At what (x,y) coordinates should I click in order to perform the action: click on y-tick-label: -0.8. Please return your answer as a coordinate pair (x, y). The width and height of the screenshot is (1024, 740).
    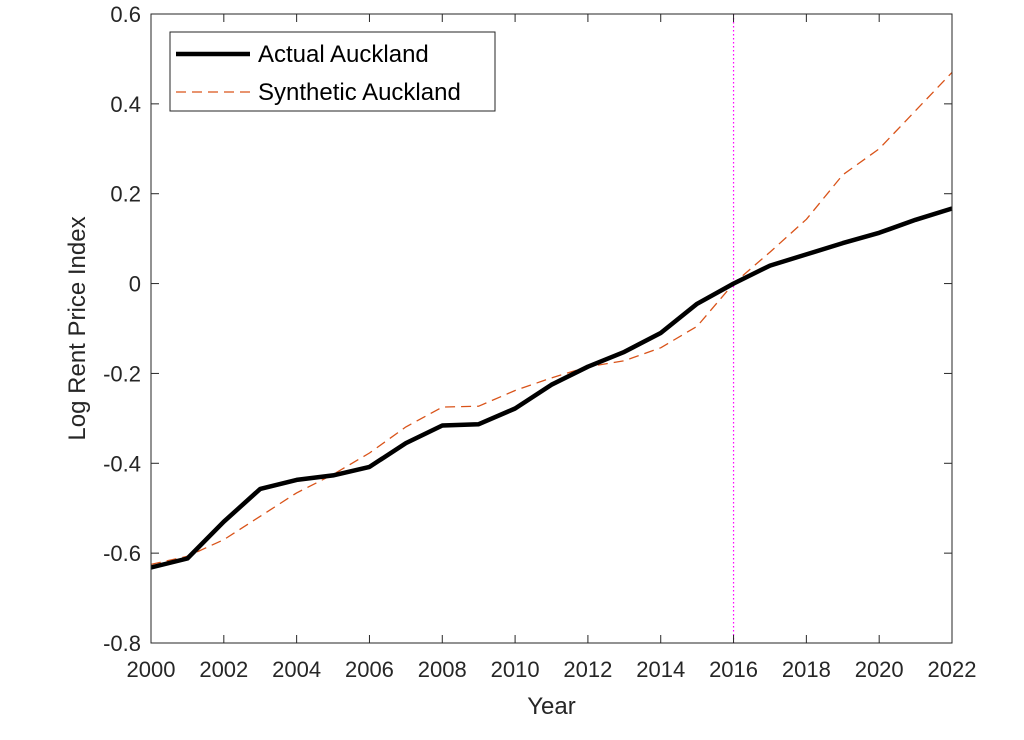
    Looking at the image, I should click on (122, 643).